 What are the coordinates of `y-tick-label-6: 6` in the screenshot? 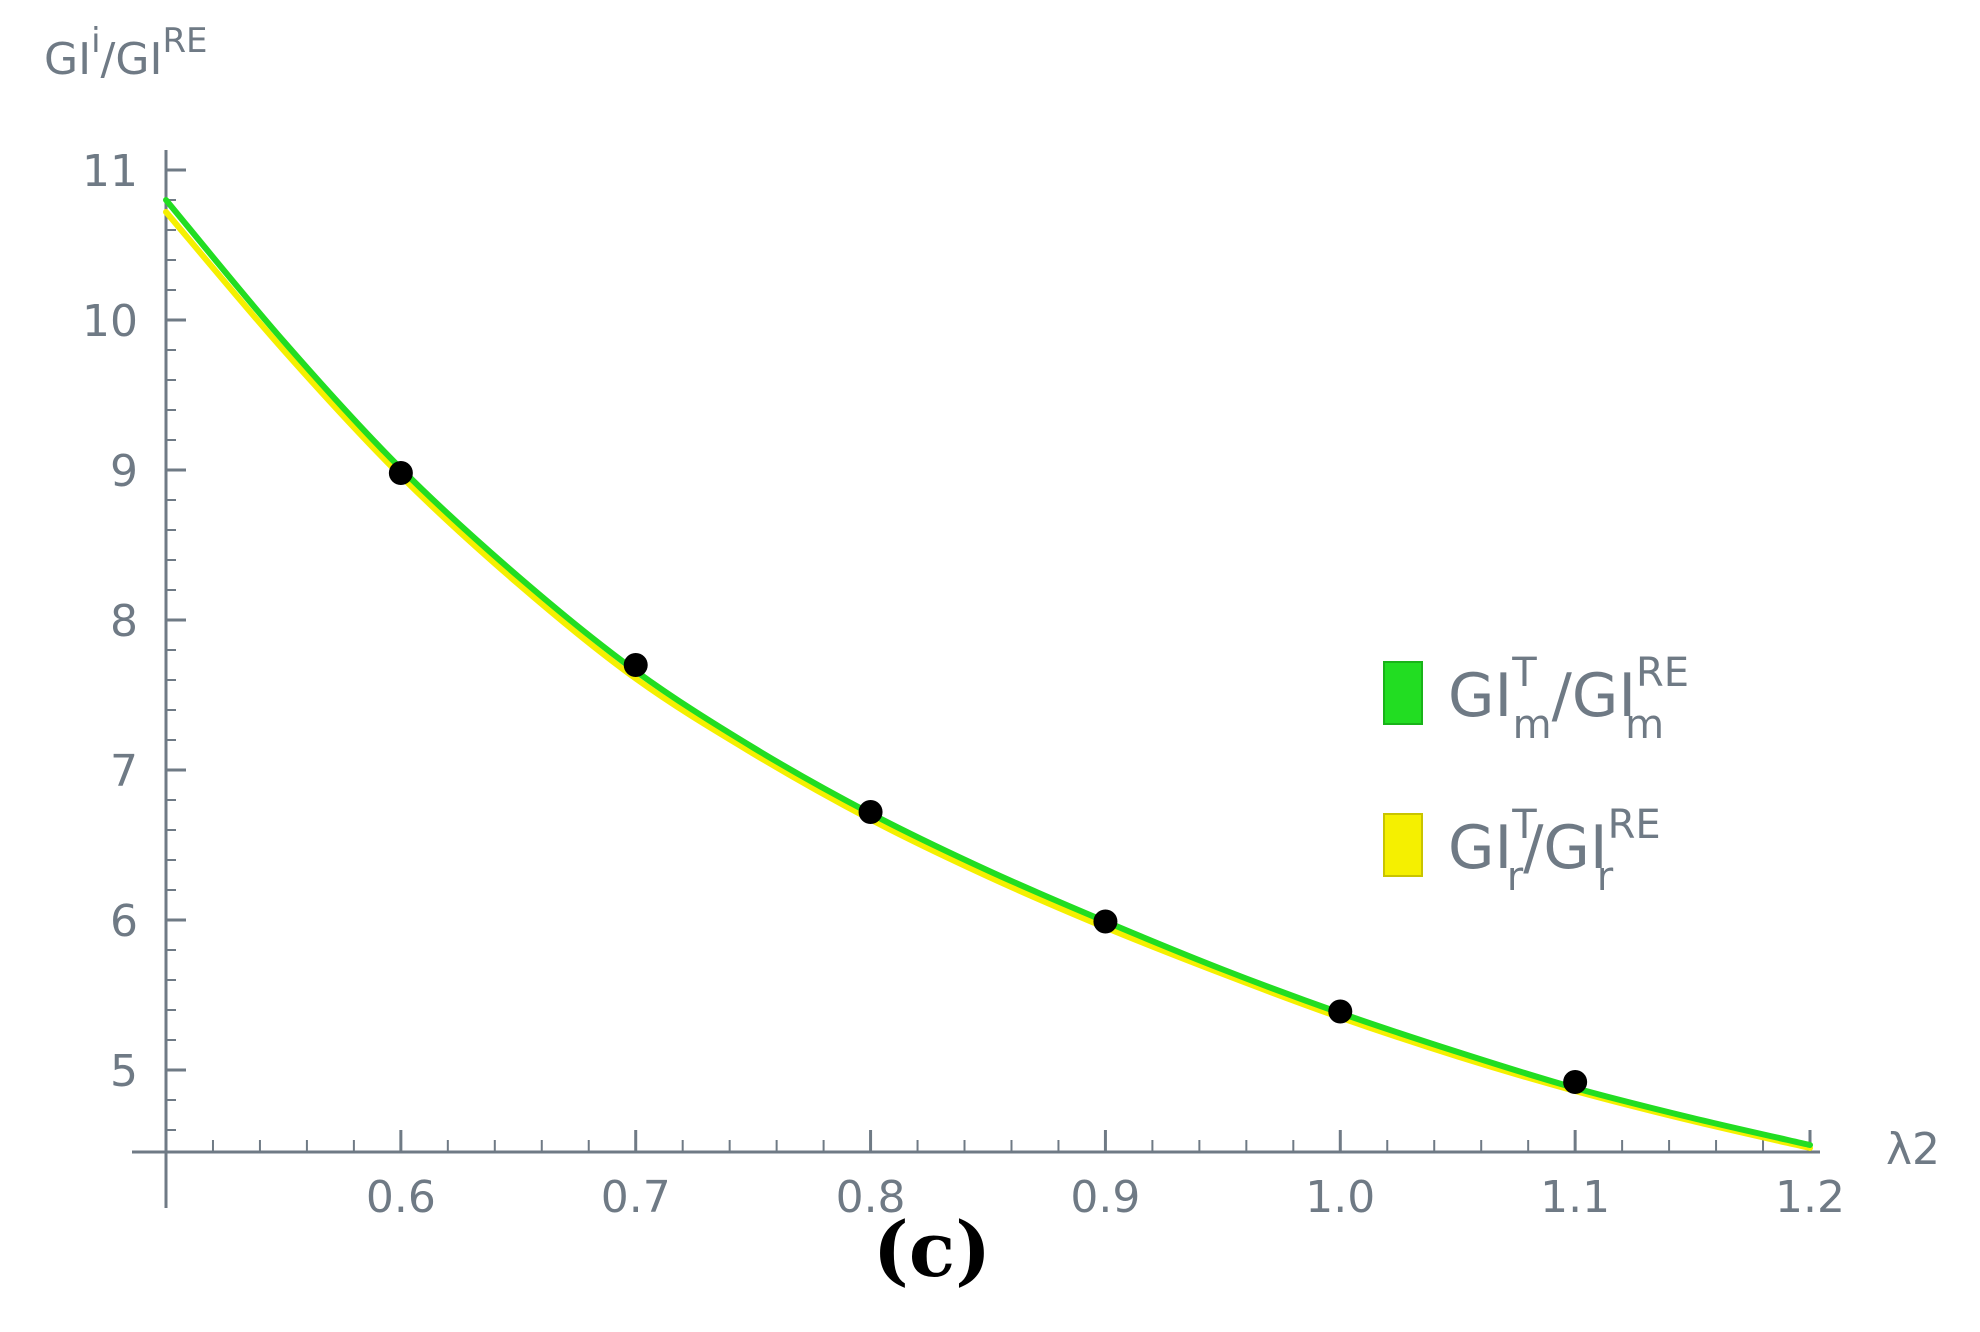 It's located at (124, 921).